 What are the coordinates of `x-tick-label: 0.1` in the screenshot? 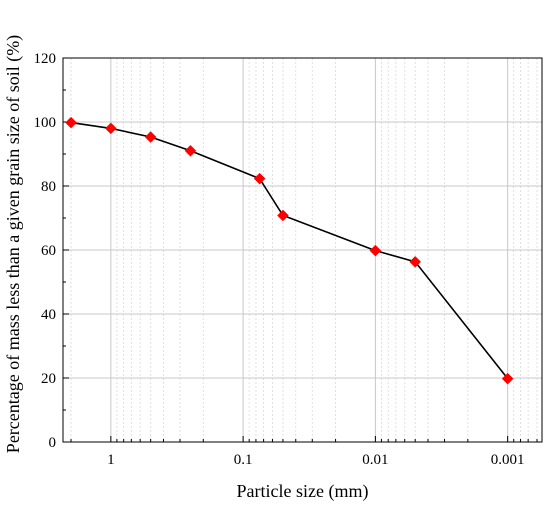 It's located at (243, 460).